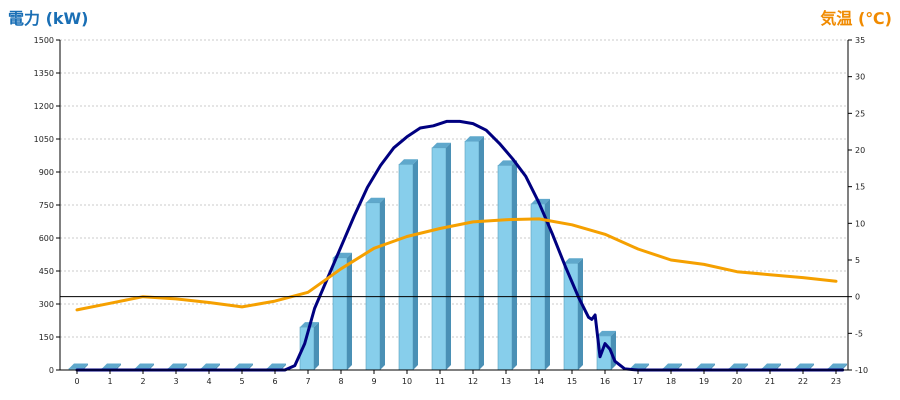 This screenshot has height=400, width=900. I want to click on x-tick-label: 4, so click(208, 381).